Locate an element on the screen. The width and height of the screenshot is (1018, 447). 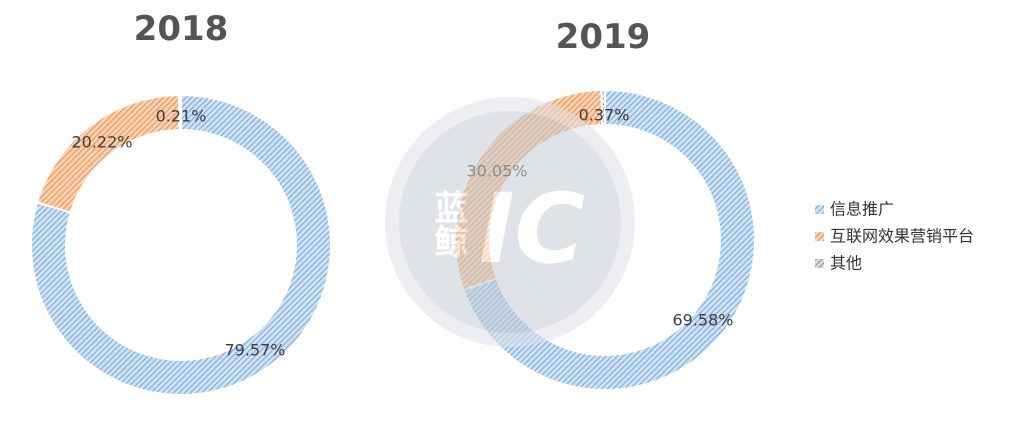
data-label-2018-internet-marketing-platform: 20.22% is located at coordinates (101, 142).